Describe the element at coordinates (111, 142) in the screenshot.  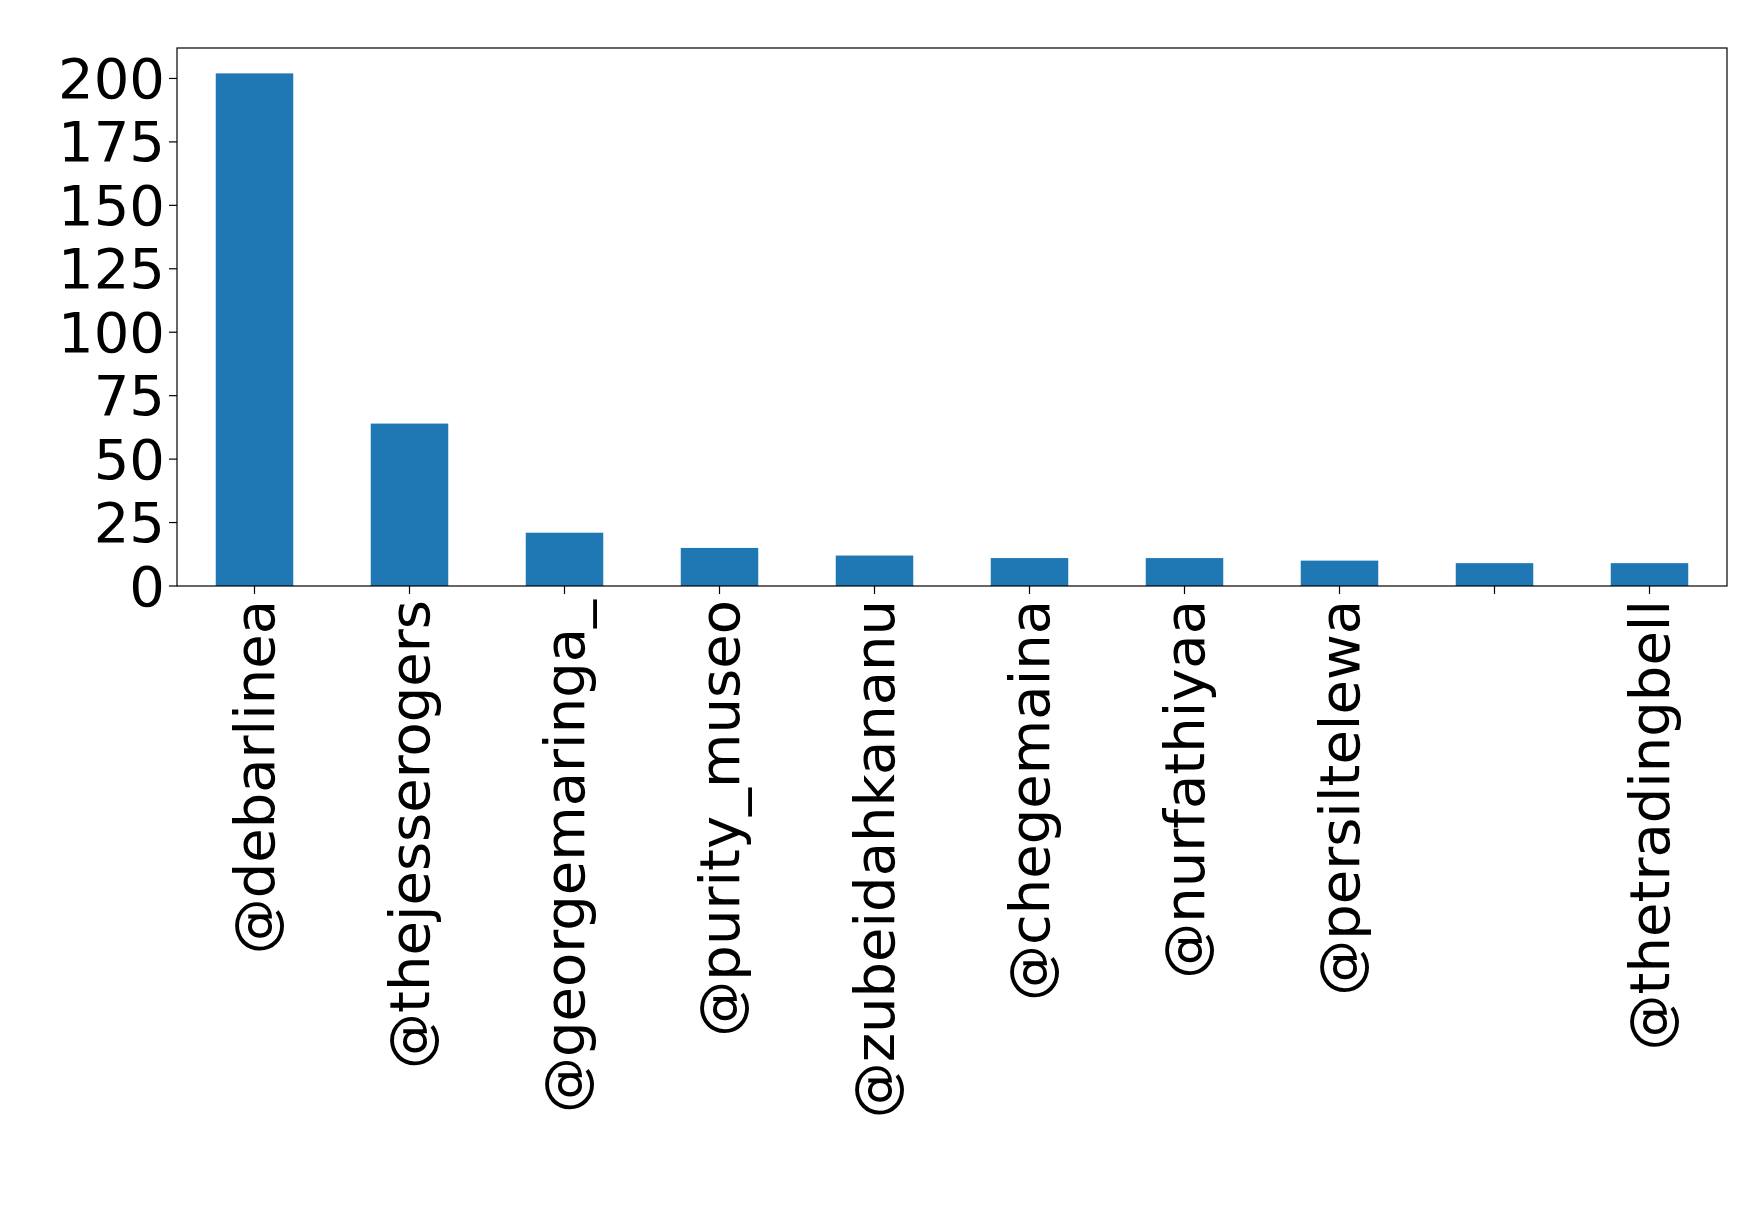
I see `y-tick-label: 175` at that location.